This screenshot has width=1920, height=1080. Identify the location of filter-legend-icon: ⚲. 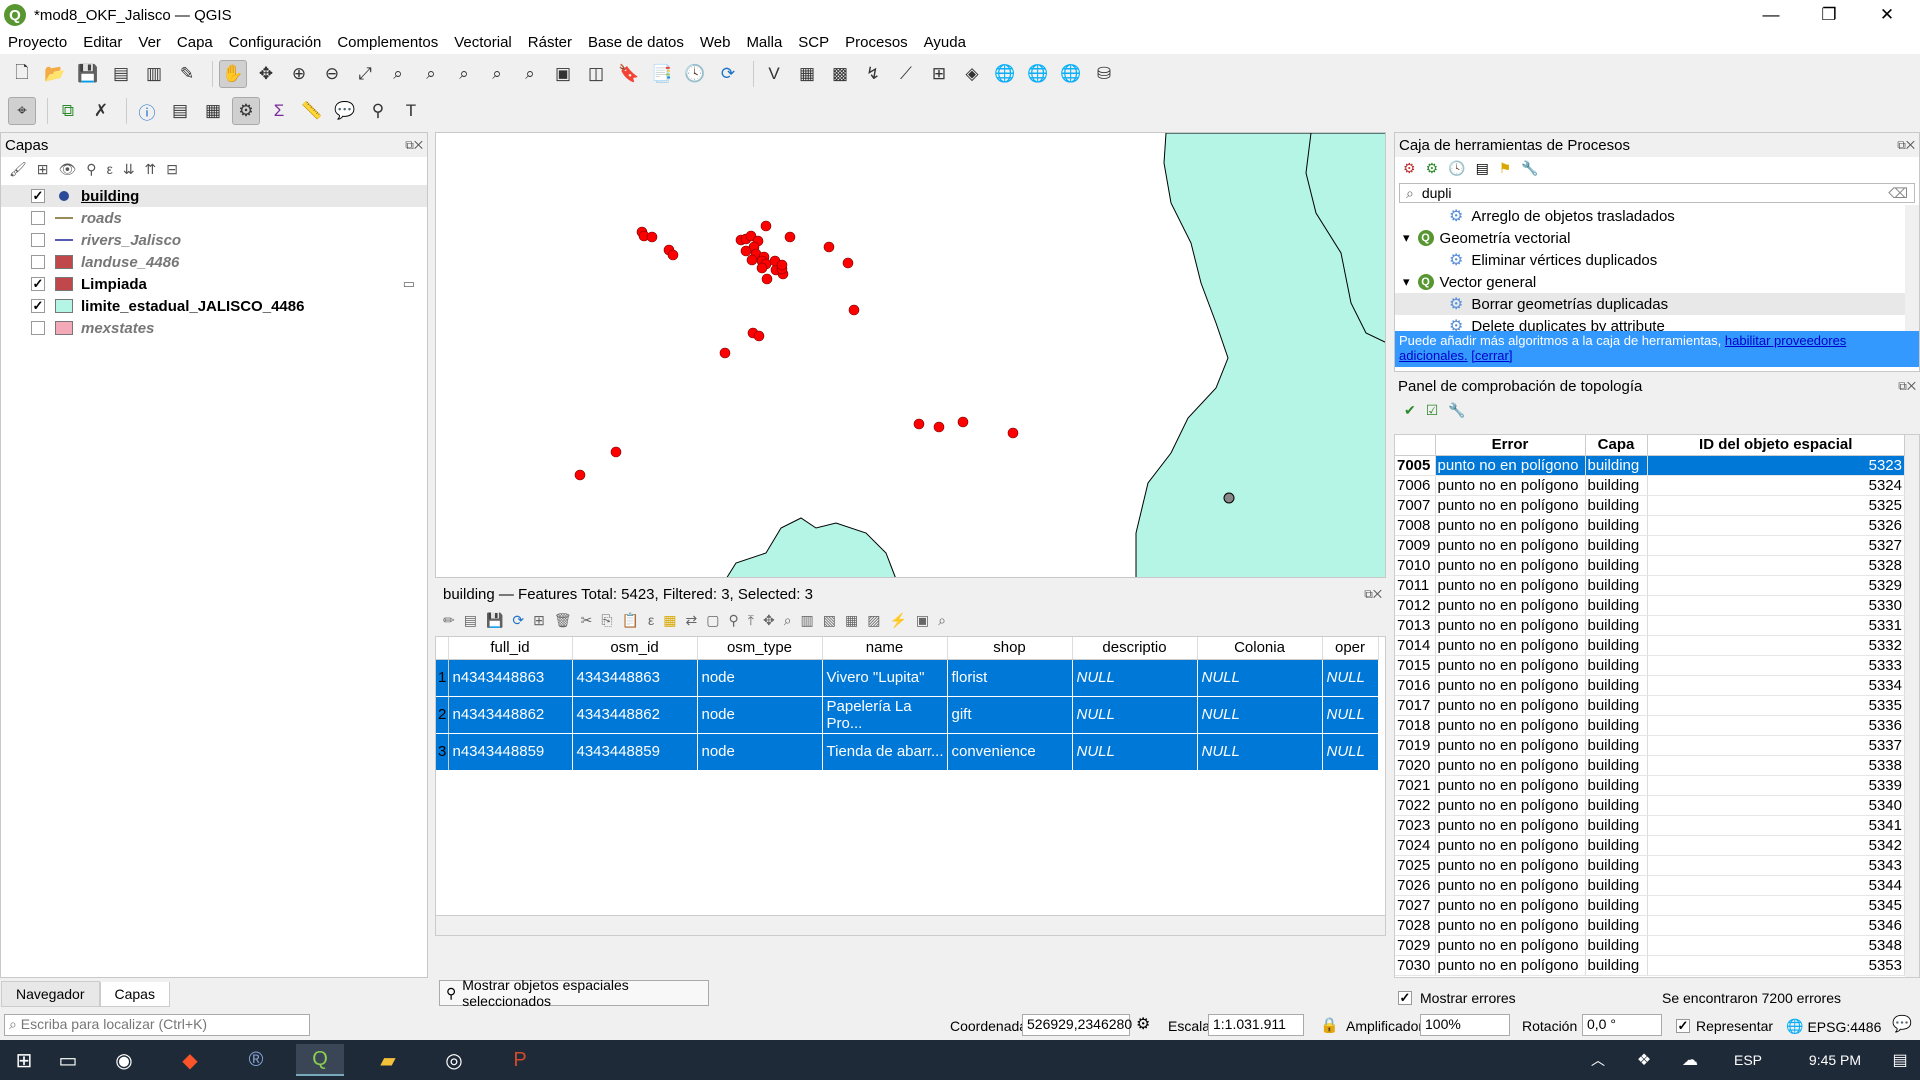
(91, 168).